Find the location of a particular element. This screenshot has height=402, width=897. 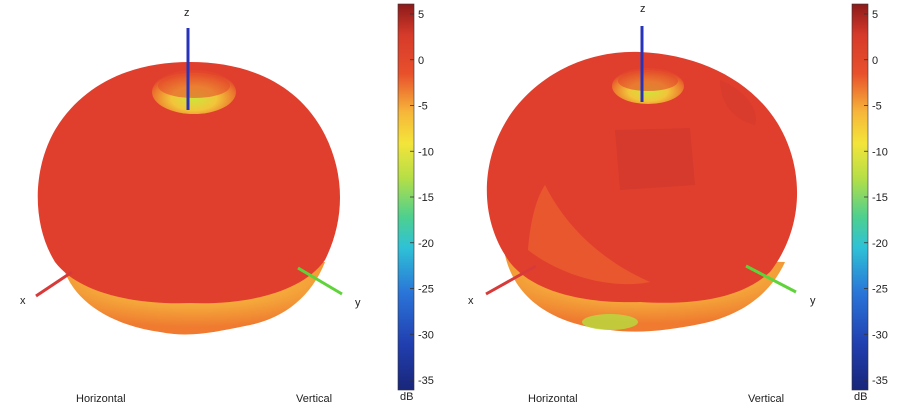

right-y-axis-line is located at coordinates (771, 279).